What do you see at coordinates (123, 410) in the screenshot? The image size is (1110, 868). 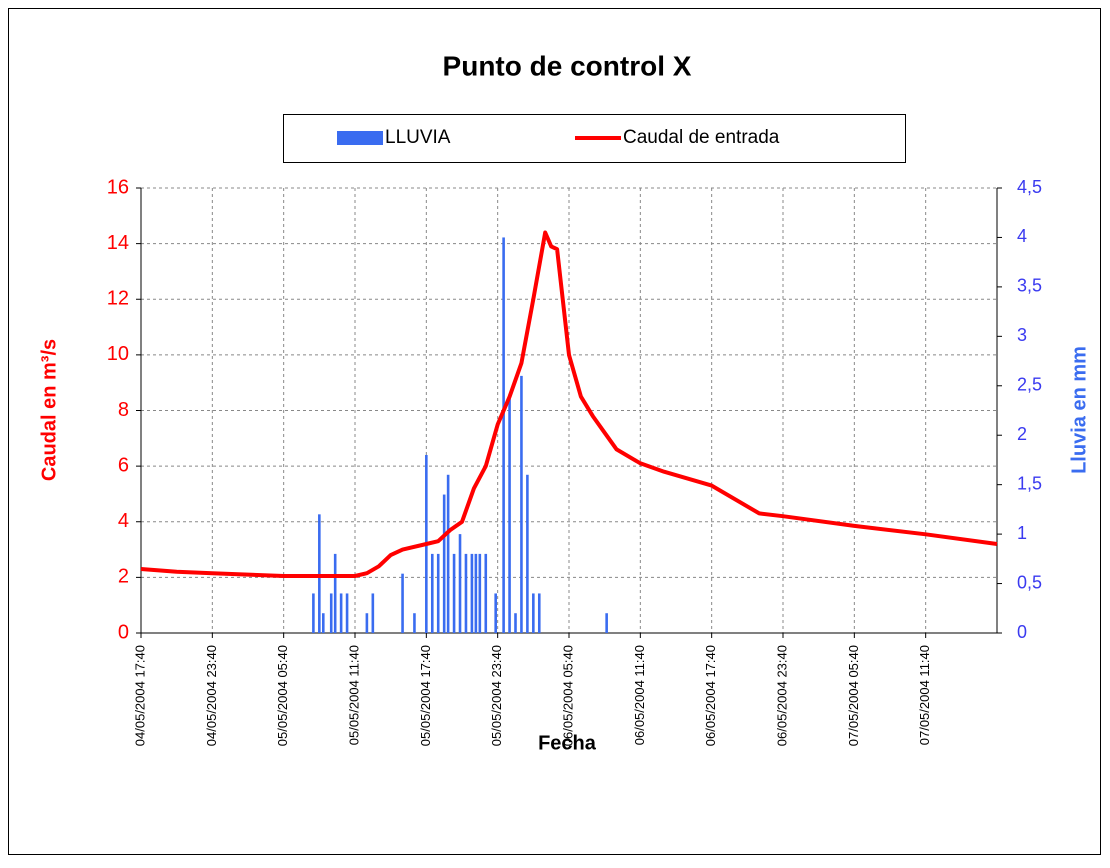 I see `y-tick-label: 8` at bounding box center [123, 410].